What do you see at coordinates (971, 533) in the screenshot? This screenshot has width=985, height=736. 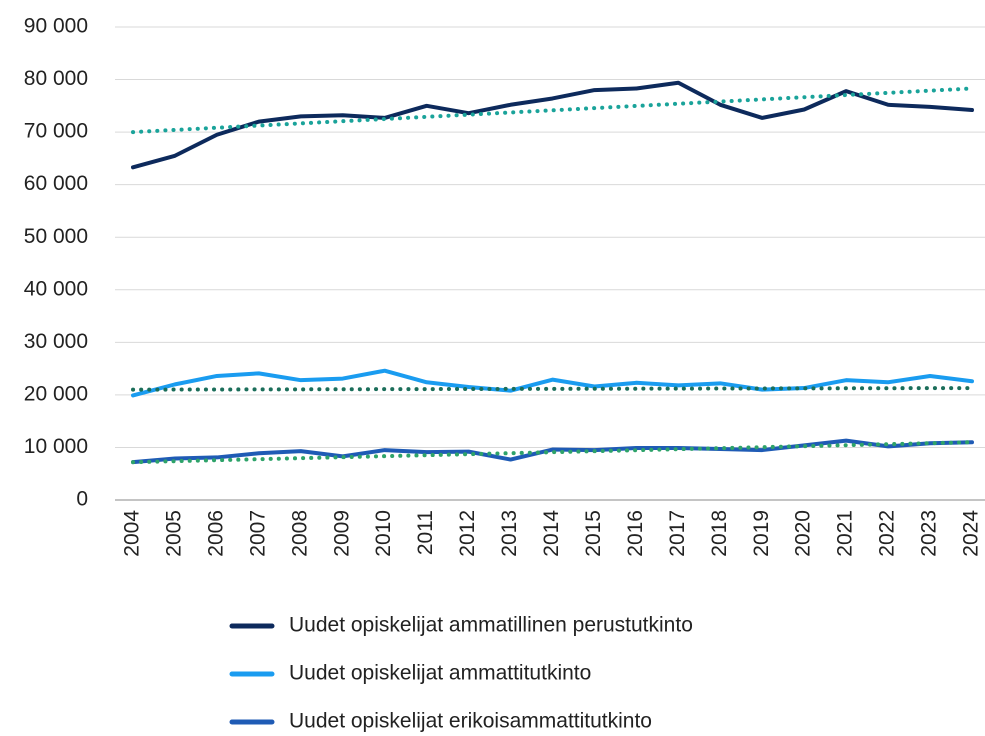 I see `x-tick-label: 2024` at bounding box center [971, 533].